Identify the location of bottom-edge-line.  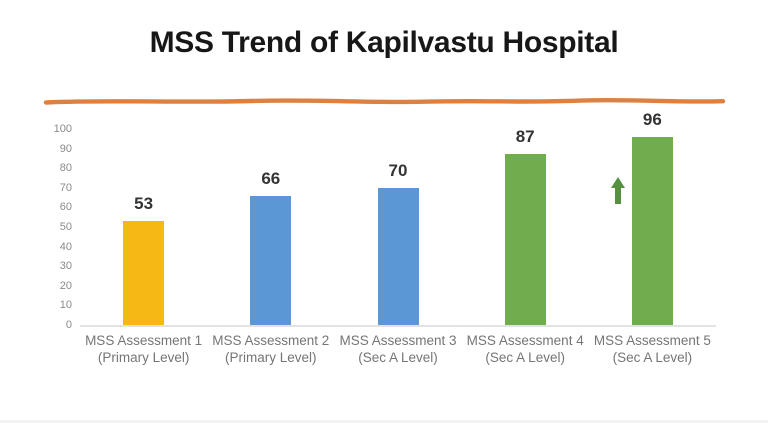
(384, 421).